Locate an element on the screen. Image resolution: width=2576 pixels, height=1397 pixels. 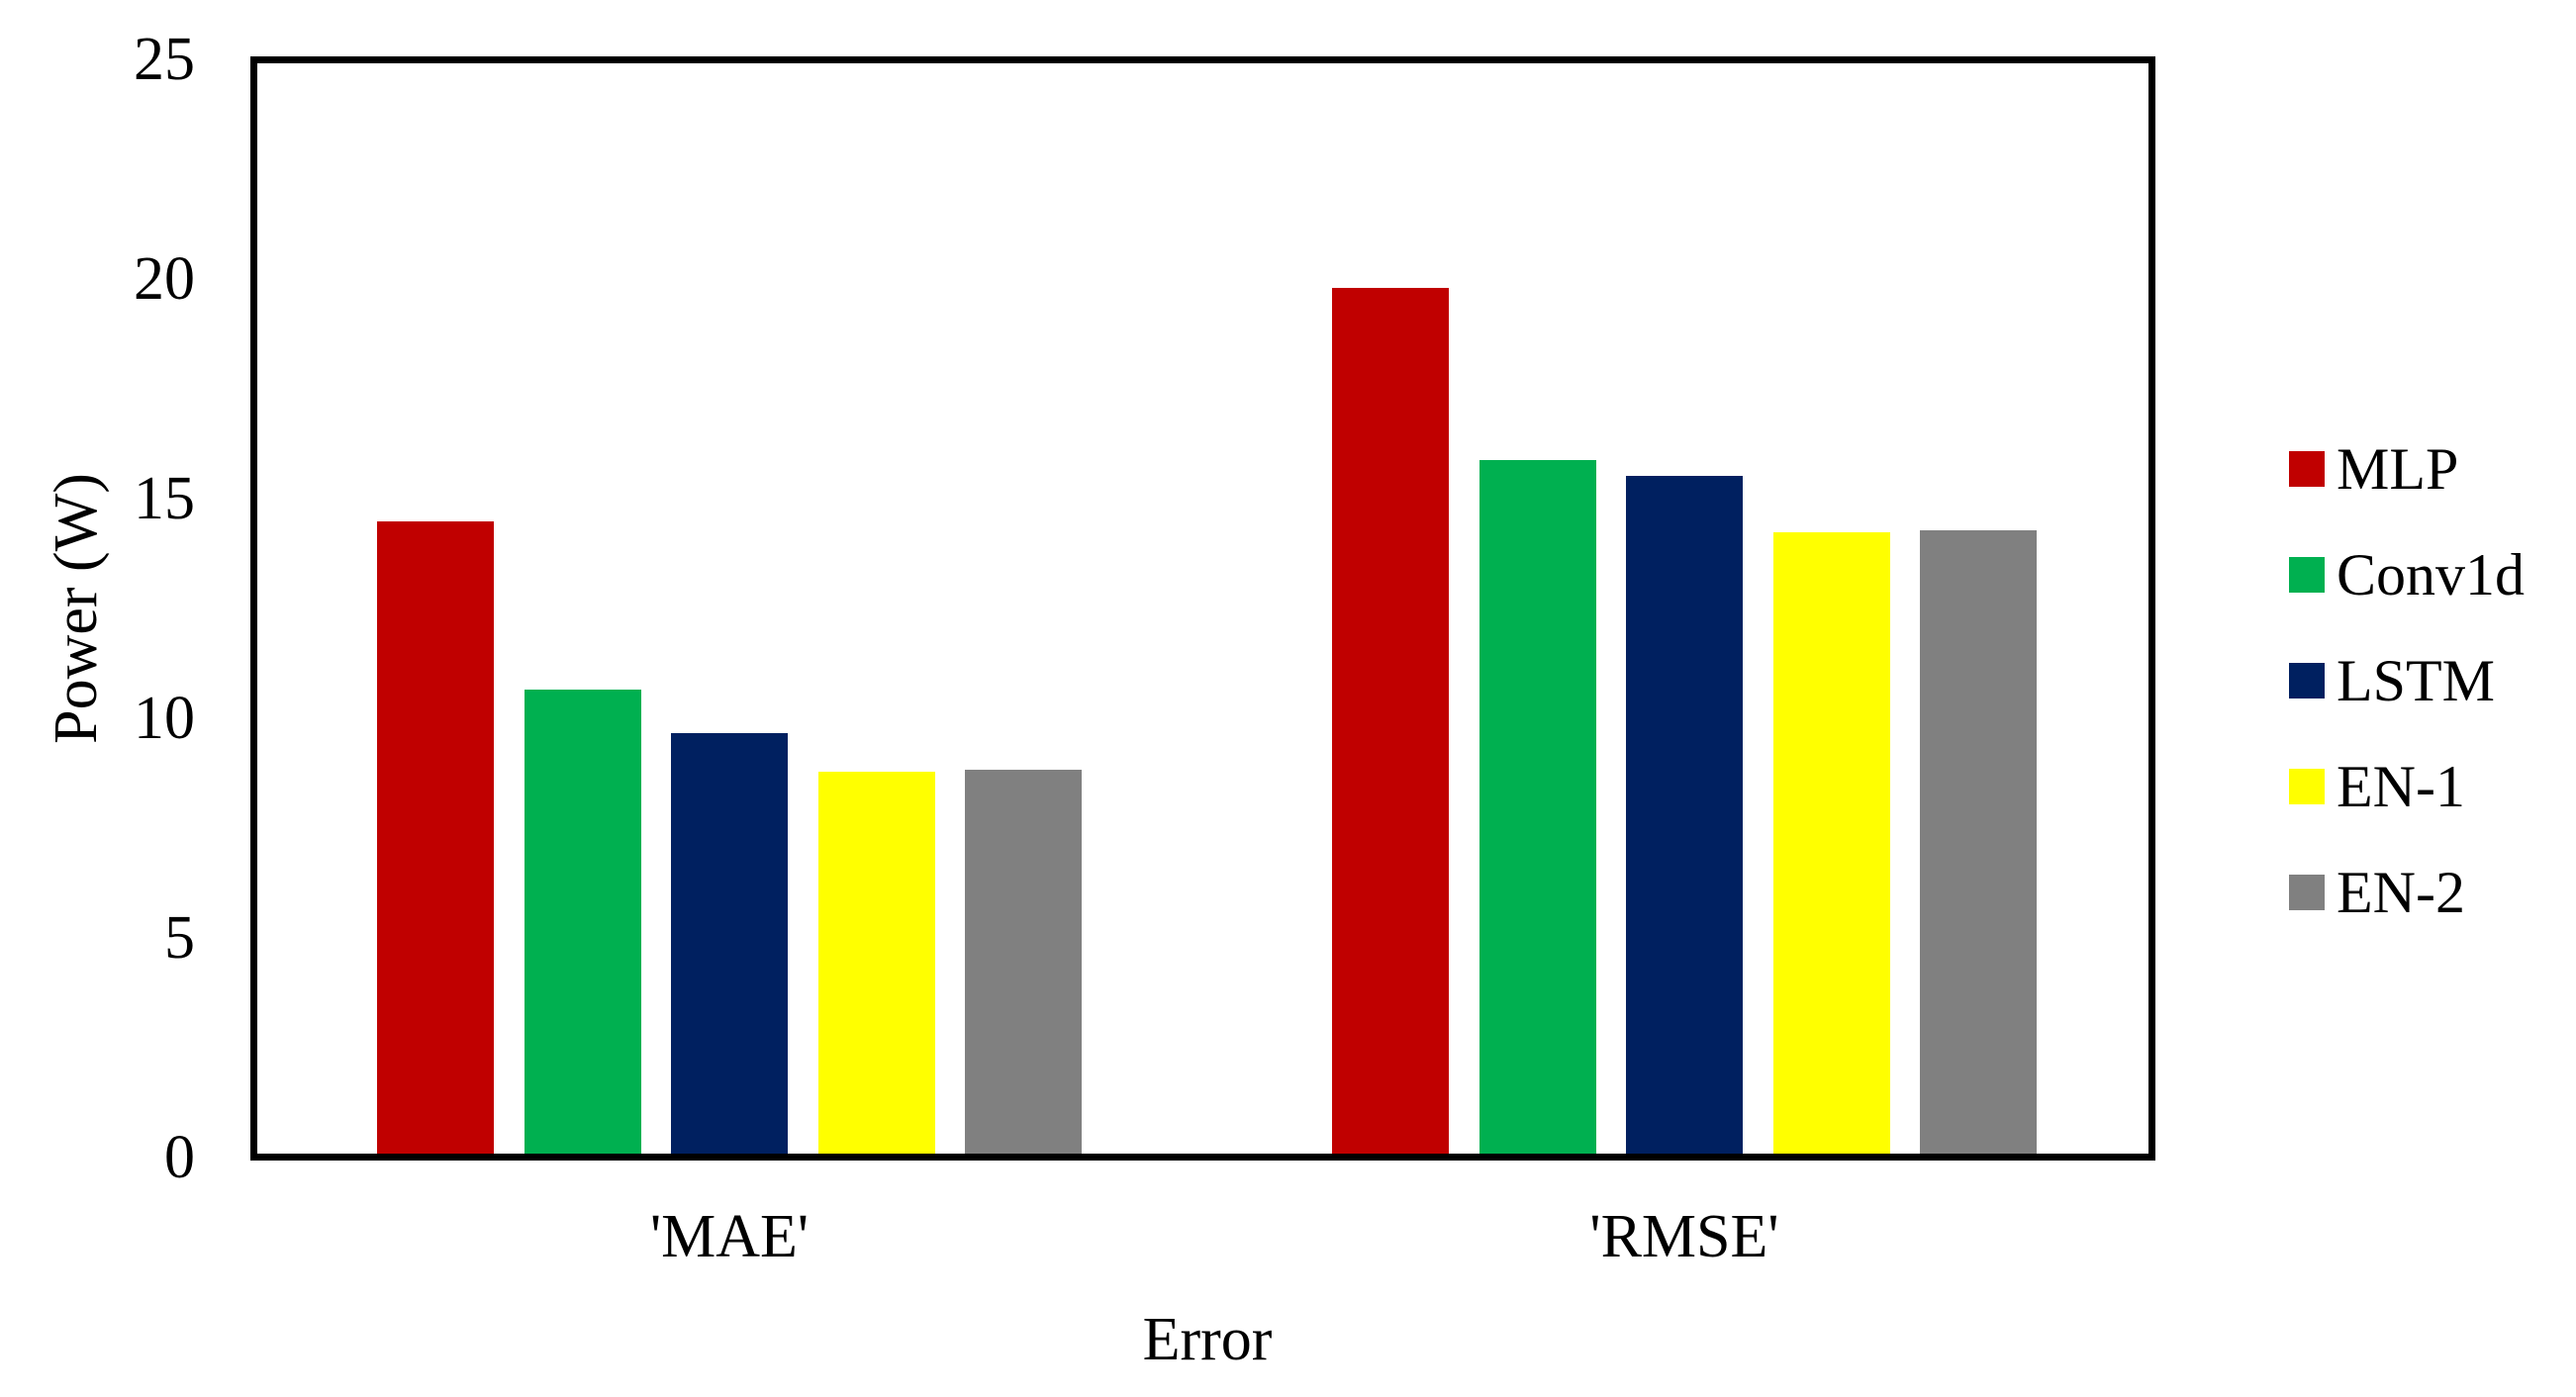
legend-item-lstm: LSTM is located at coordinates (2392, 680).